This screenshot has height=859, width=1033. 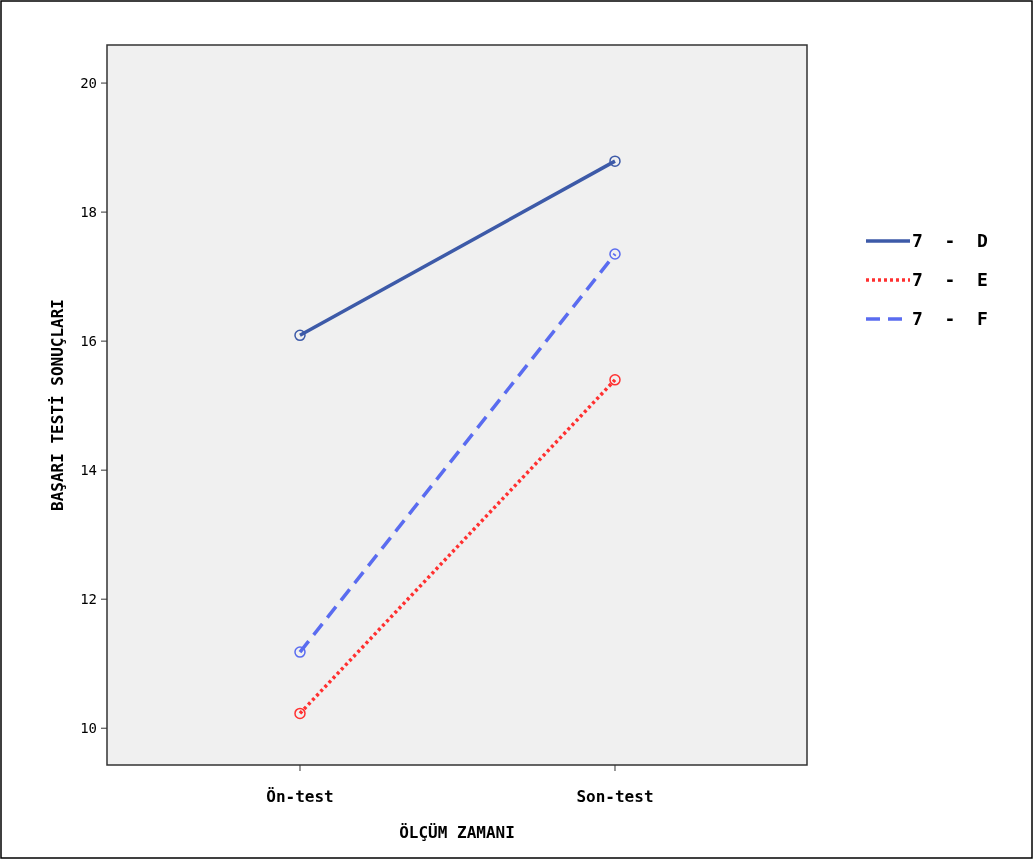 What do you see at coordinates (615, 796) in the screenshot?
I see `x-tick-label: Son-test` at bounding box center [615, 796].